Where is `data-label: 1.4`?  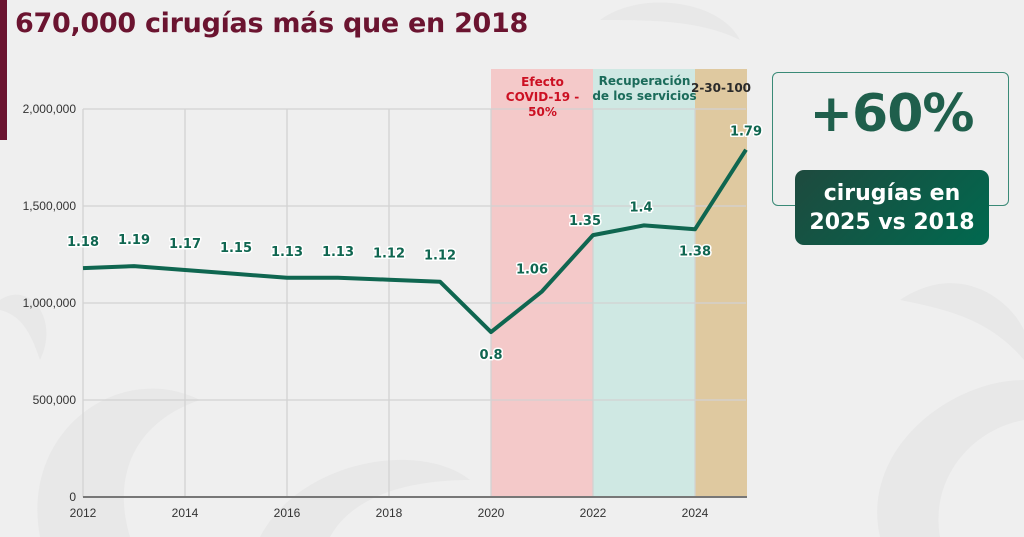
data-label: 1.4 is located at coordinates (640, 207).